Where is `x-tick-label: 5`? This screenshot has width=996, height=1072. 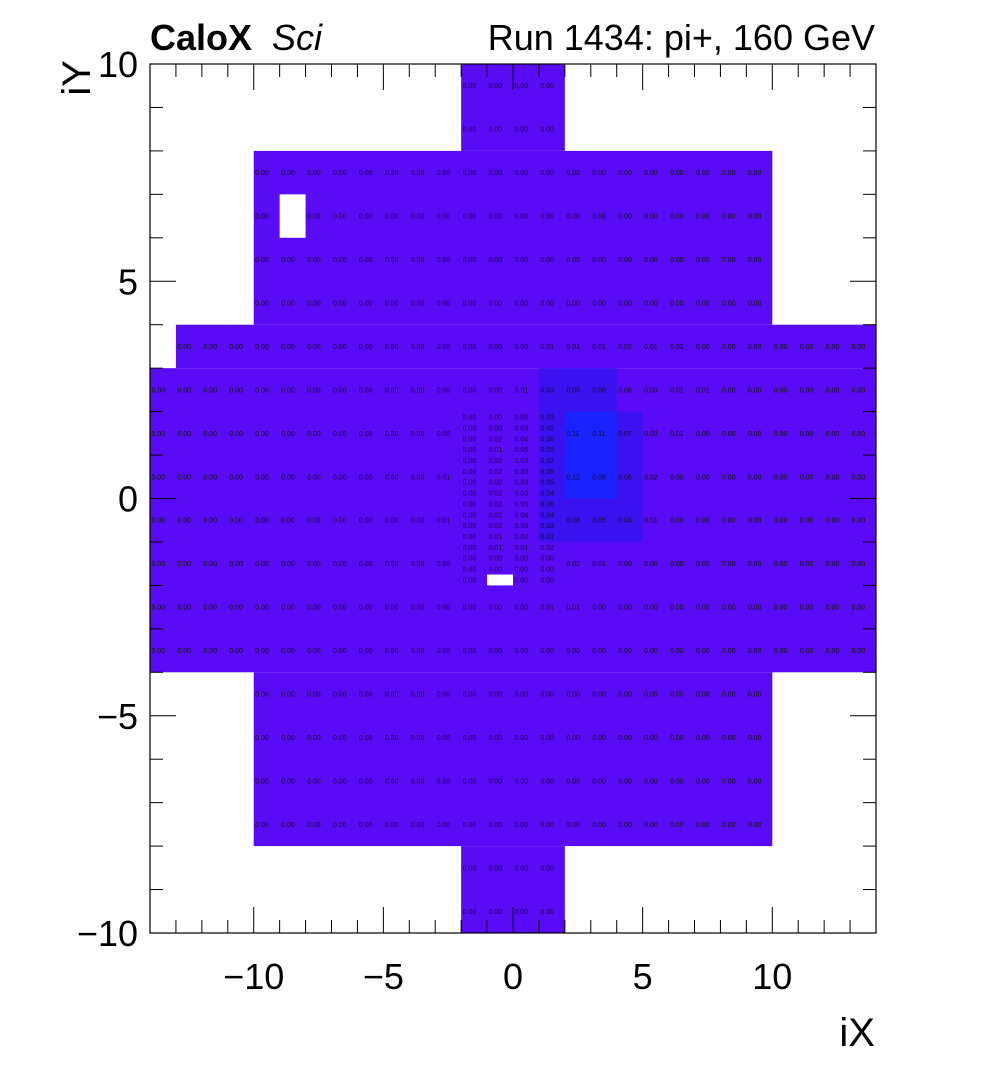 x-tick-label: 5 is located at coordinates (643, 976).